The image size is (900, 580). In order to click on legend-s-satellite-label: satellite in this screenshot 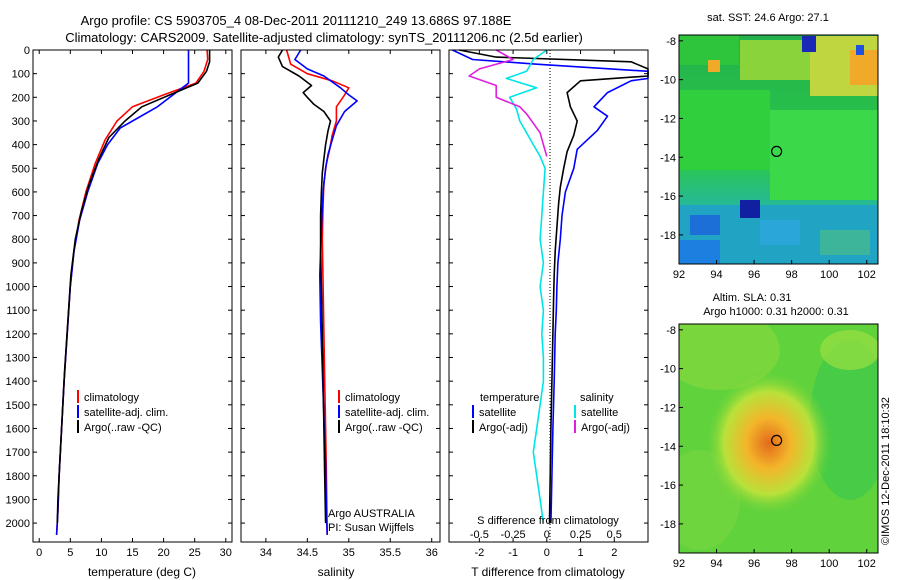, I will do `click(599, 413)`.